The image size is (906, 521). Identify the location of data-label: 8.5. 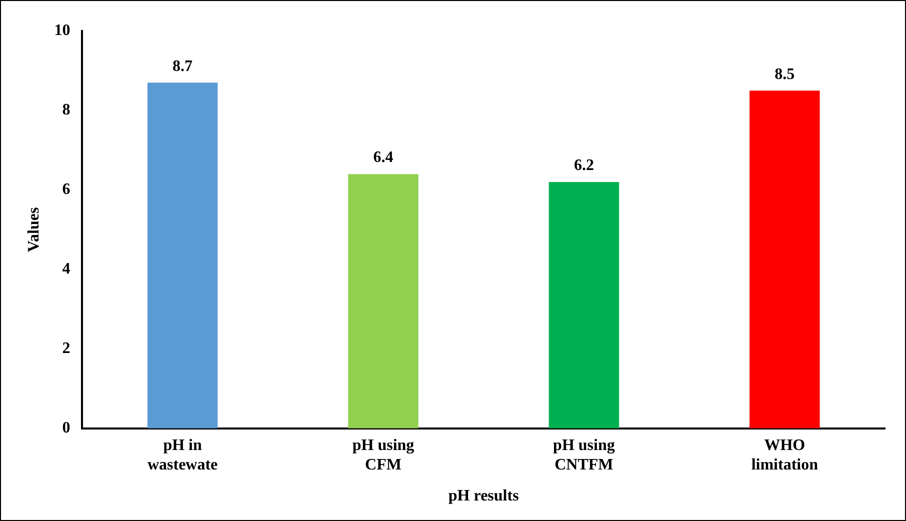
(784, 74).